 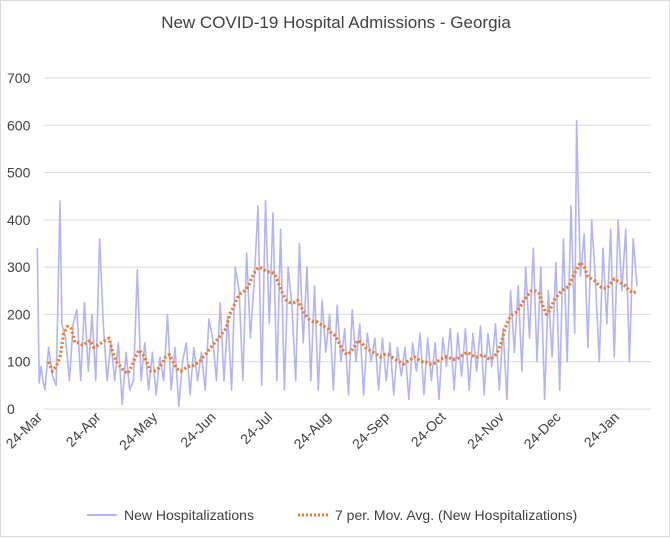 I want to click on legend-label-new-hospitalizations: New Hospitalizations, so click(x=189, y=515).